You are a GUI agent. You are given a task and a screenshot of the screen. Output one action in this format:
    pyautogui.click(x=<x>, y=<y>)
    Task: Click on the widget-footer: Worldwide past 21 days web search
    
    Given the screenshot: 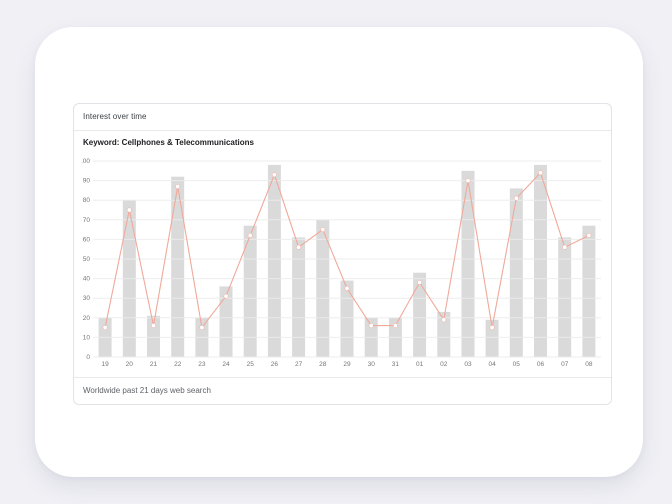 What is the action you would take?
    pyautogui.click(x=342, y=390)
    